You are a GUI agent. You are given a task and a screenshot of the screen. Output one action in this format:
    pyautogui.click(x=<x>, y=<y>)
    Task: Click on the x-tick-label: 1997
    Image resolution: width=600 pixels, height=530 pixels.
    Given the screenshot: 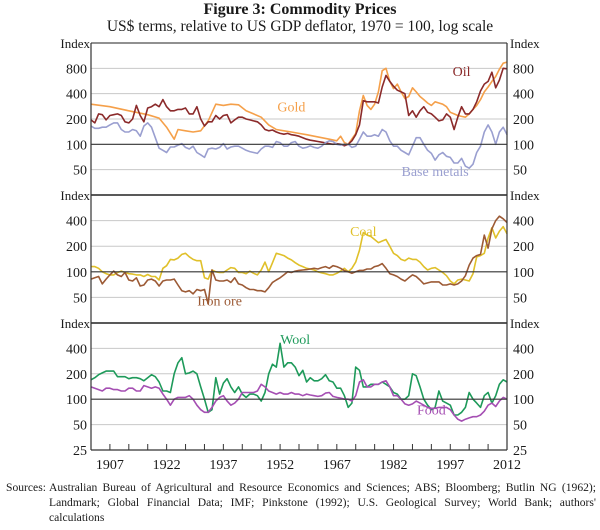 What is the action you would take?
    pyautogui.click(x=450, y=465)
    